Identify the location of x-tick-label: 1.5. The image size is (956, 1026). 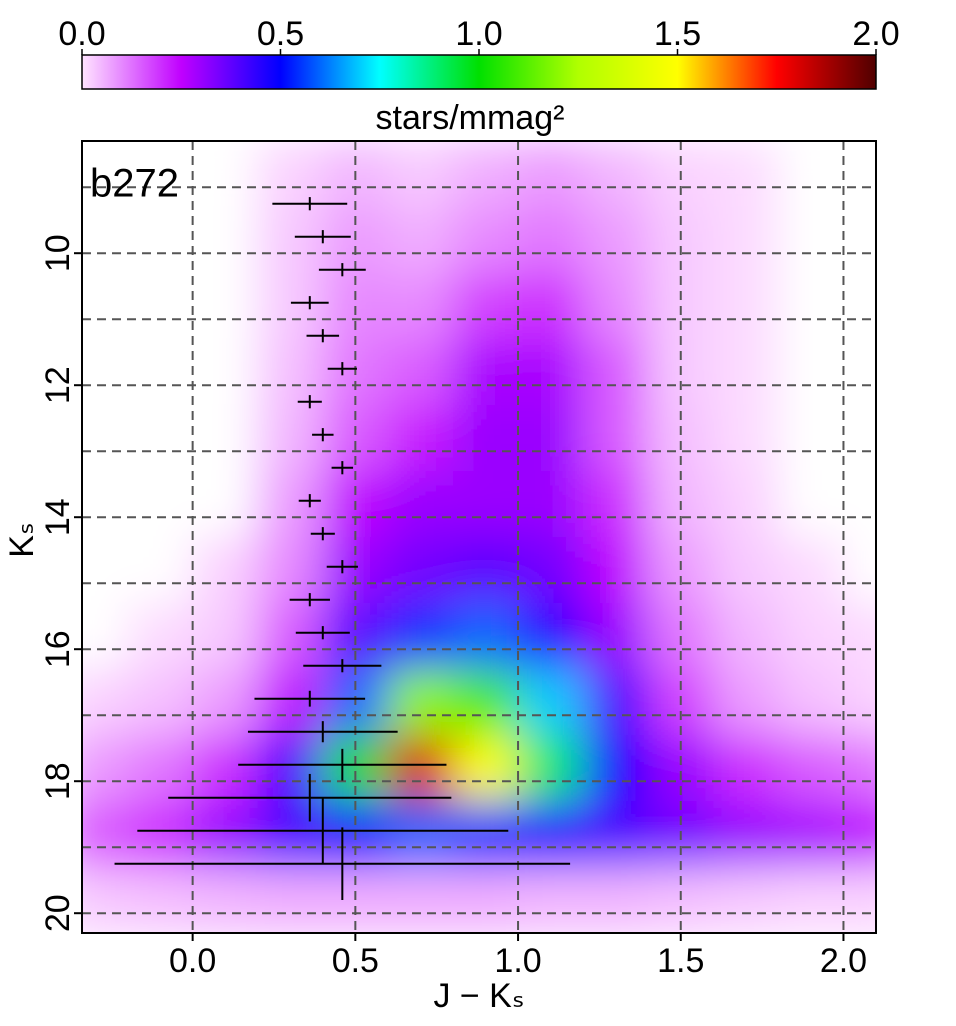
(680, 961).